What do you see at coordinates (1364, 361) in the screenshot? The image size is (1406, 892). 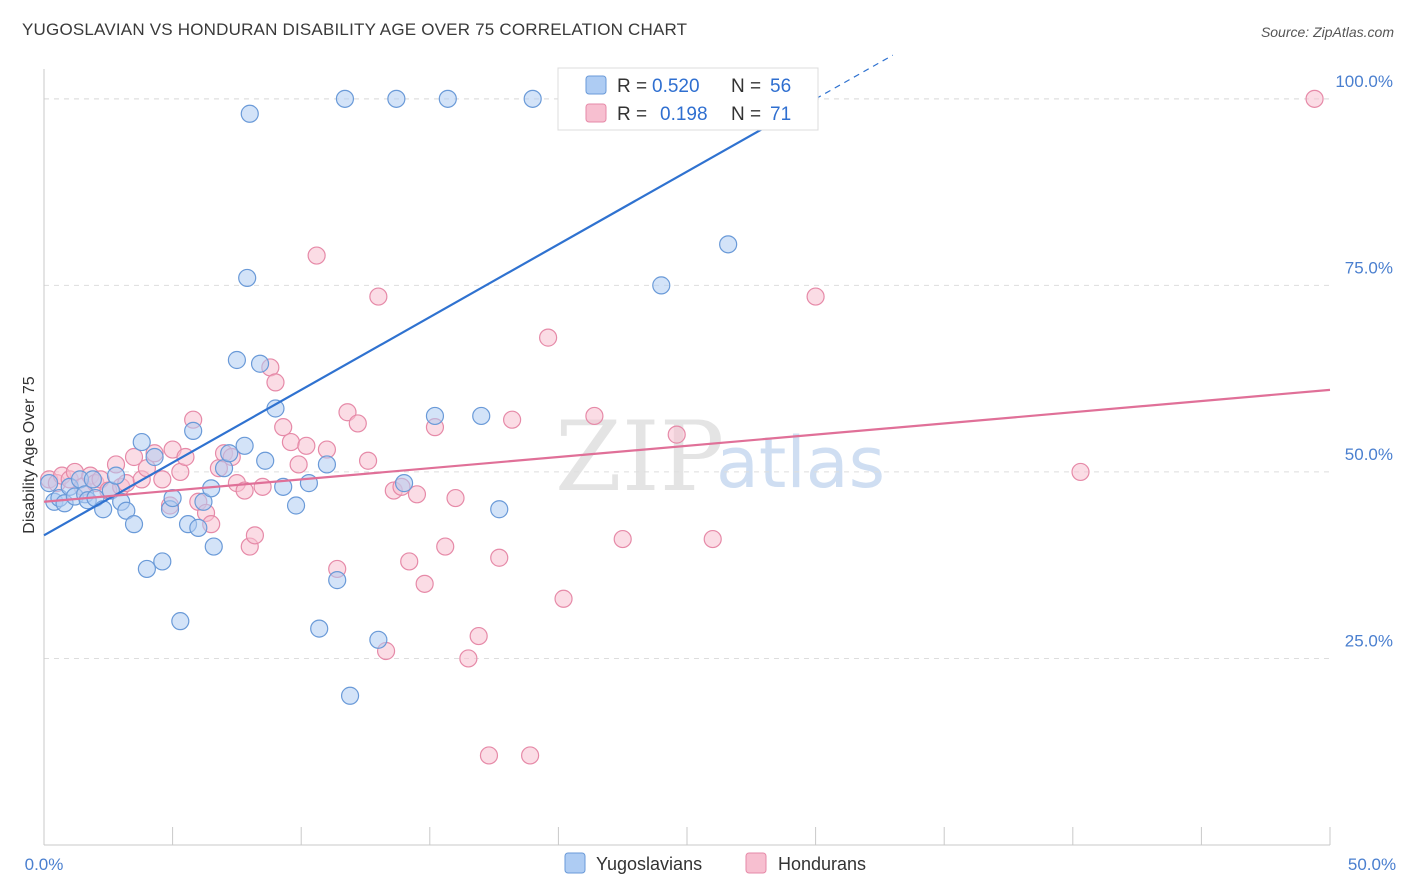 I see `y-tick-labels: 25.0% 50.0% 75.0% 100.0%` at bounding box center [1364, 361].